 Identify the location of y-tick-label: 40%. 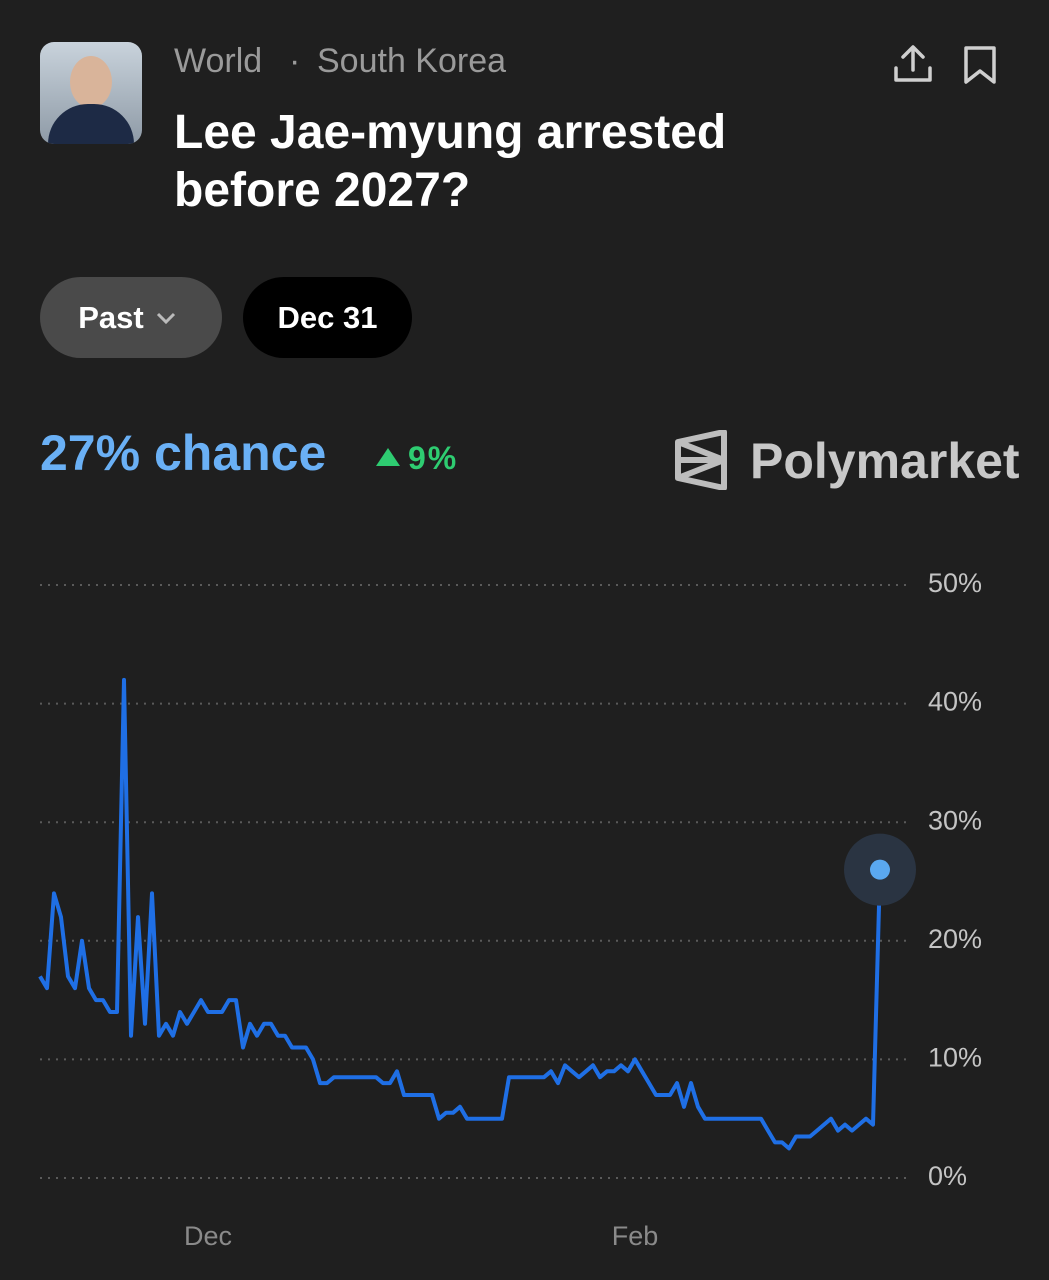
(955, 702).